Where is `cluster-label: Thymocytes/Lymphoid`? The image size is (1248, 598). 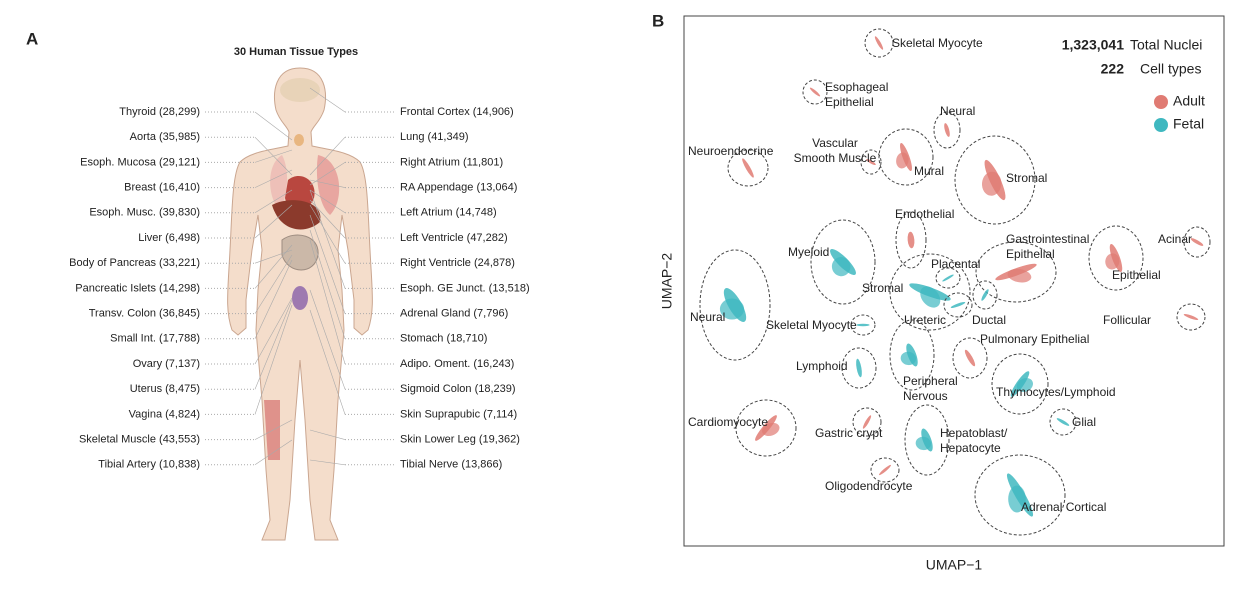 cluster-label: Thymocytes/Lymphoid is located at coordinates (1056, 392).